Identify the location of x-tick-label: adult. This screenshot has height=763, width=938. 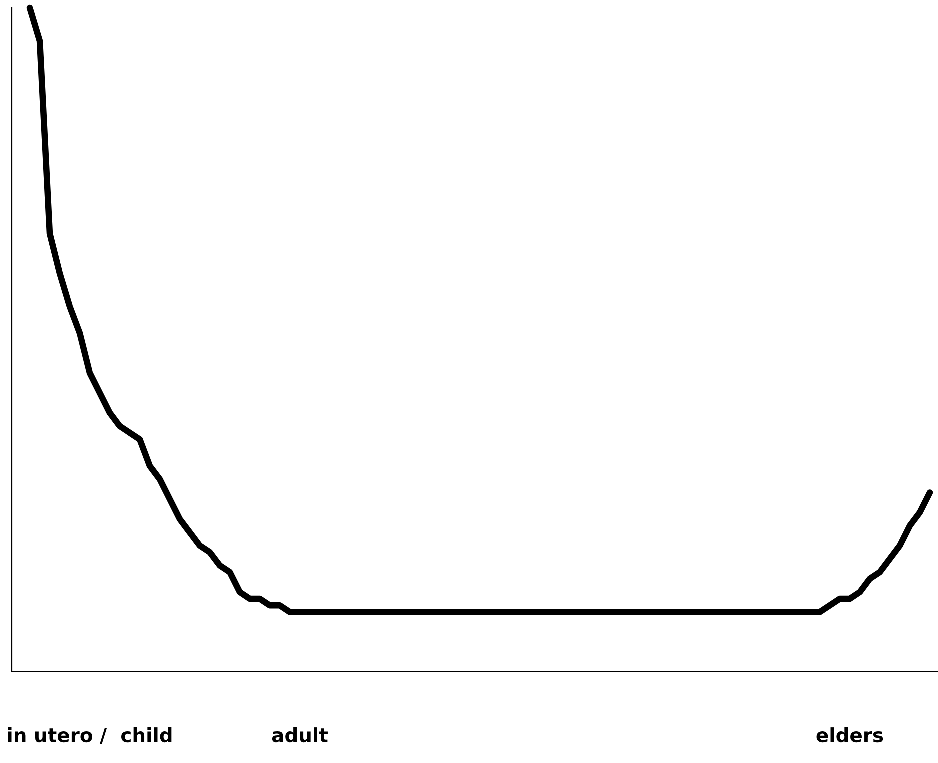
(300, 735).